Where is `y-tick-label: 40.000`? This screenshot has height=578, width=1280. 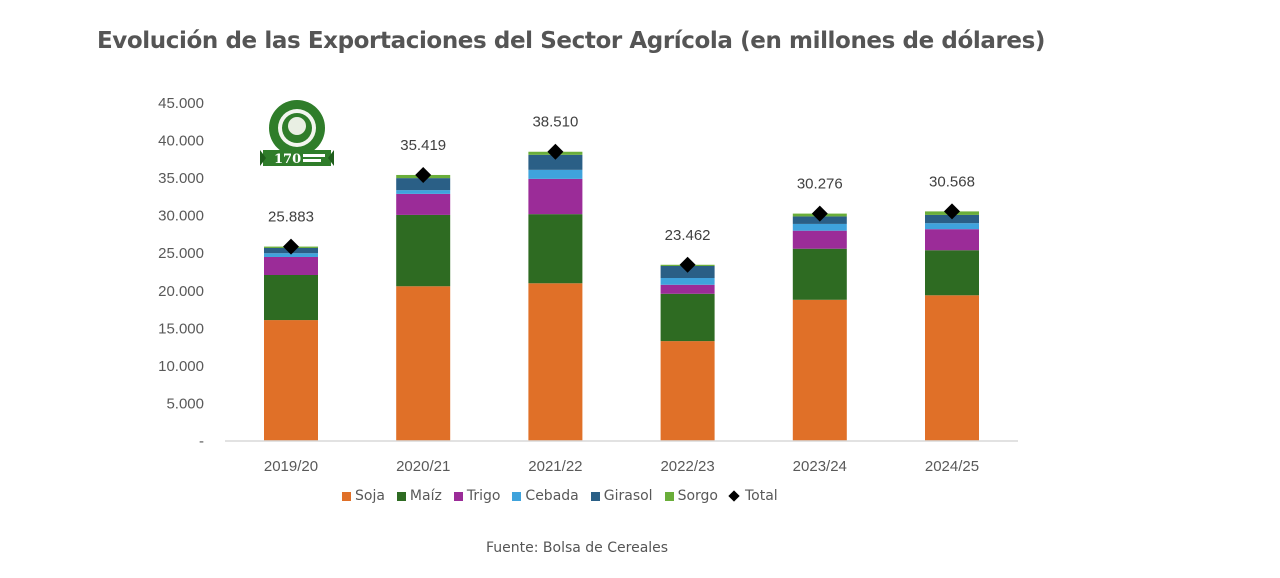 y-tick-label: 40.000 is located at coordinates (181, 141).